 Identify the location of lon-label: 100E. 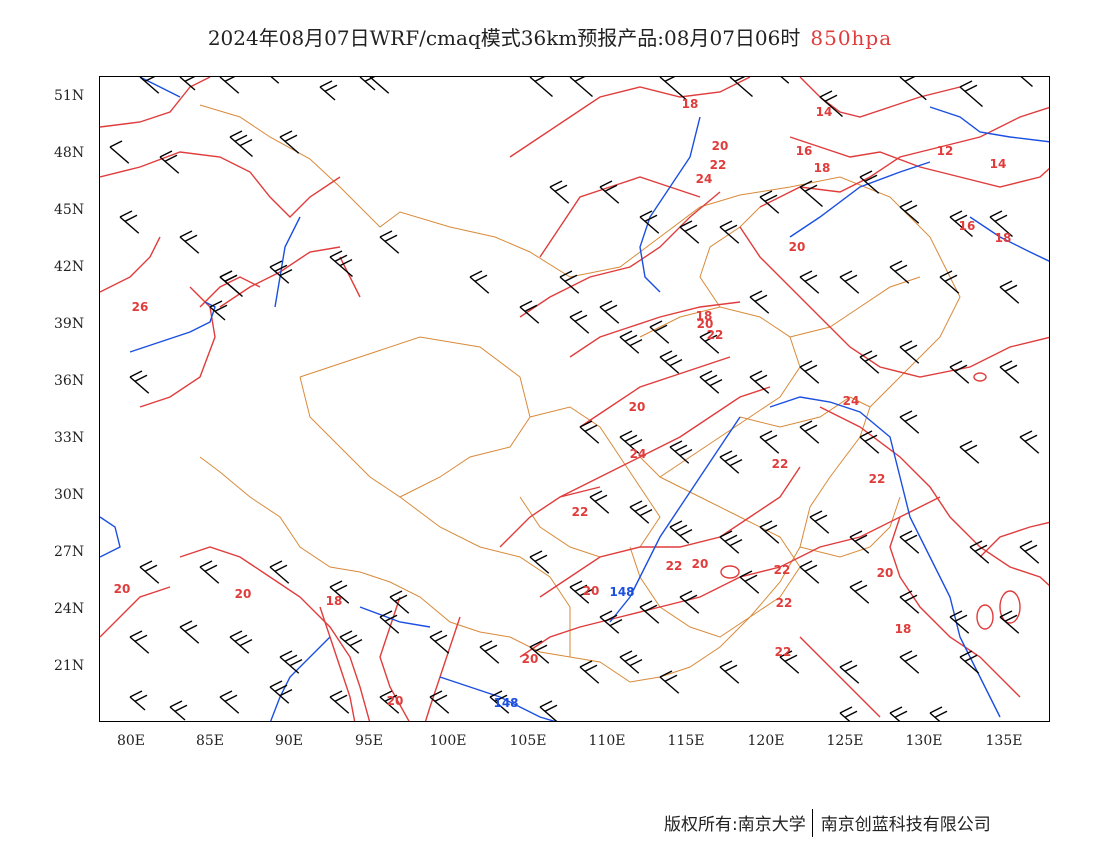
(448, 741).